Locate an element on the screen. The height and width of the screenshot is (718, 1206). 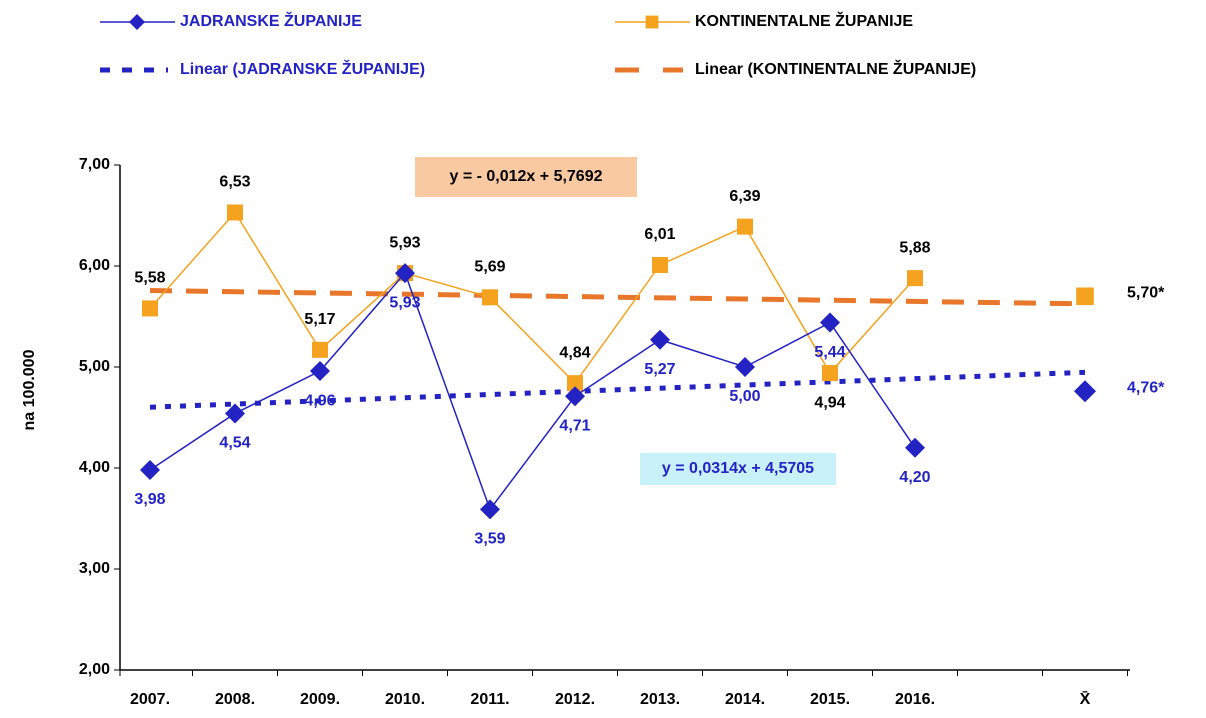
y-tick-label: 5,00 is located at coordinates (94, 366).